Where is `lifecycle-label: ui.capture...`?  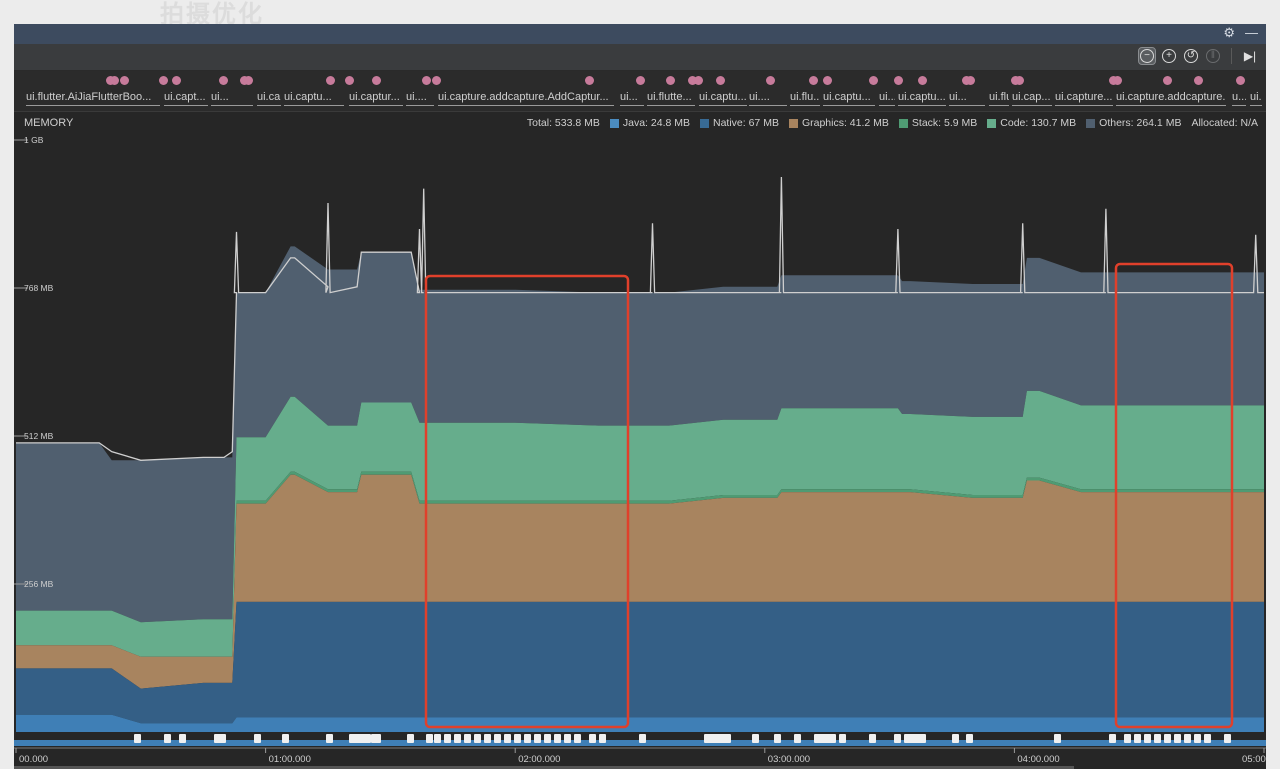
lifecycle-label: ui.capture... is located at coordinates (1084, 98).